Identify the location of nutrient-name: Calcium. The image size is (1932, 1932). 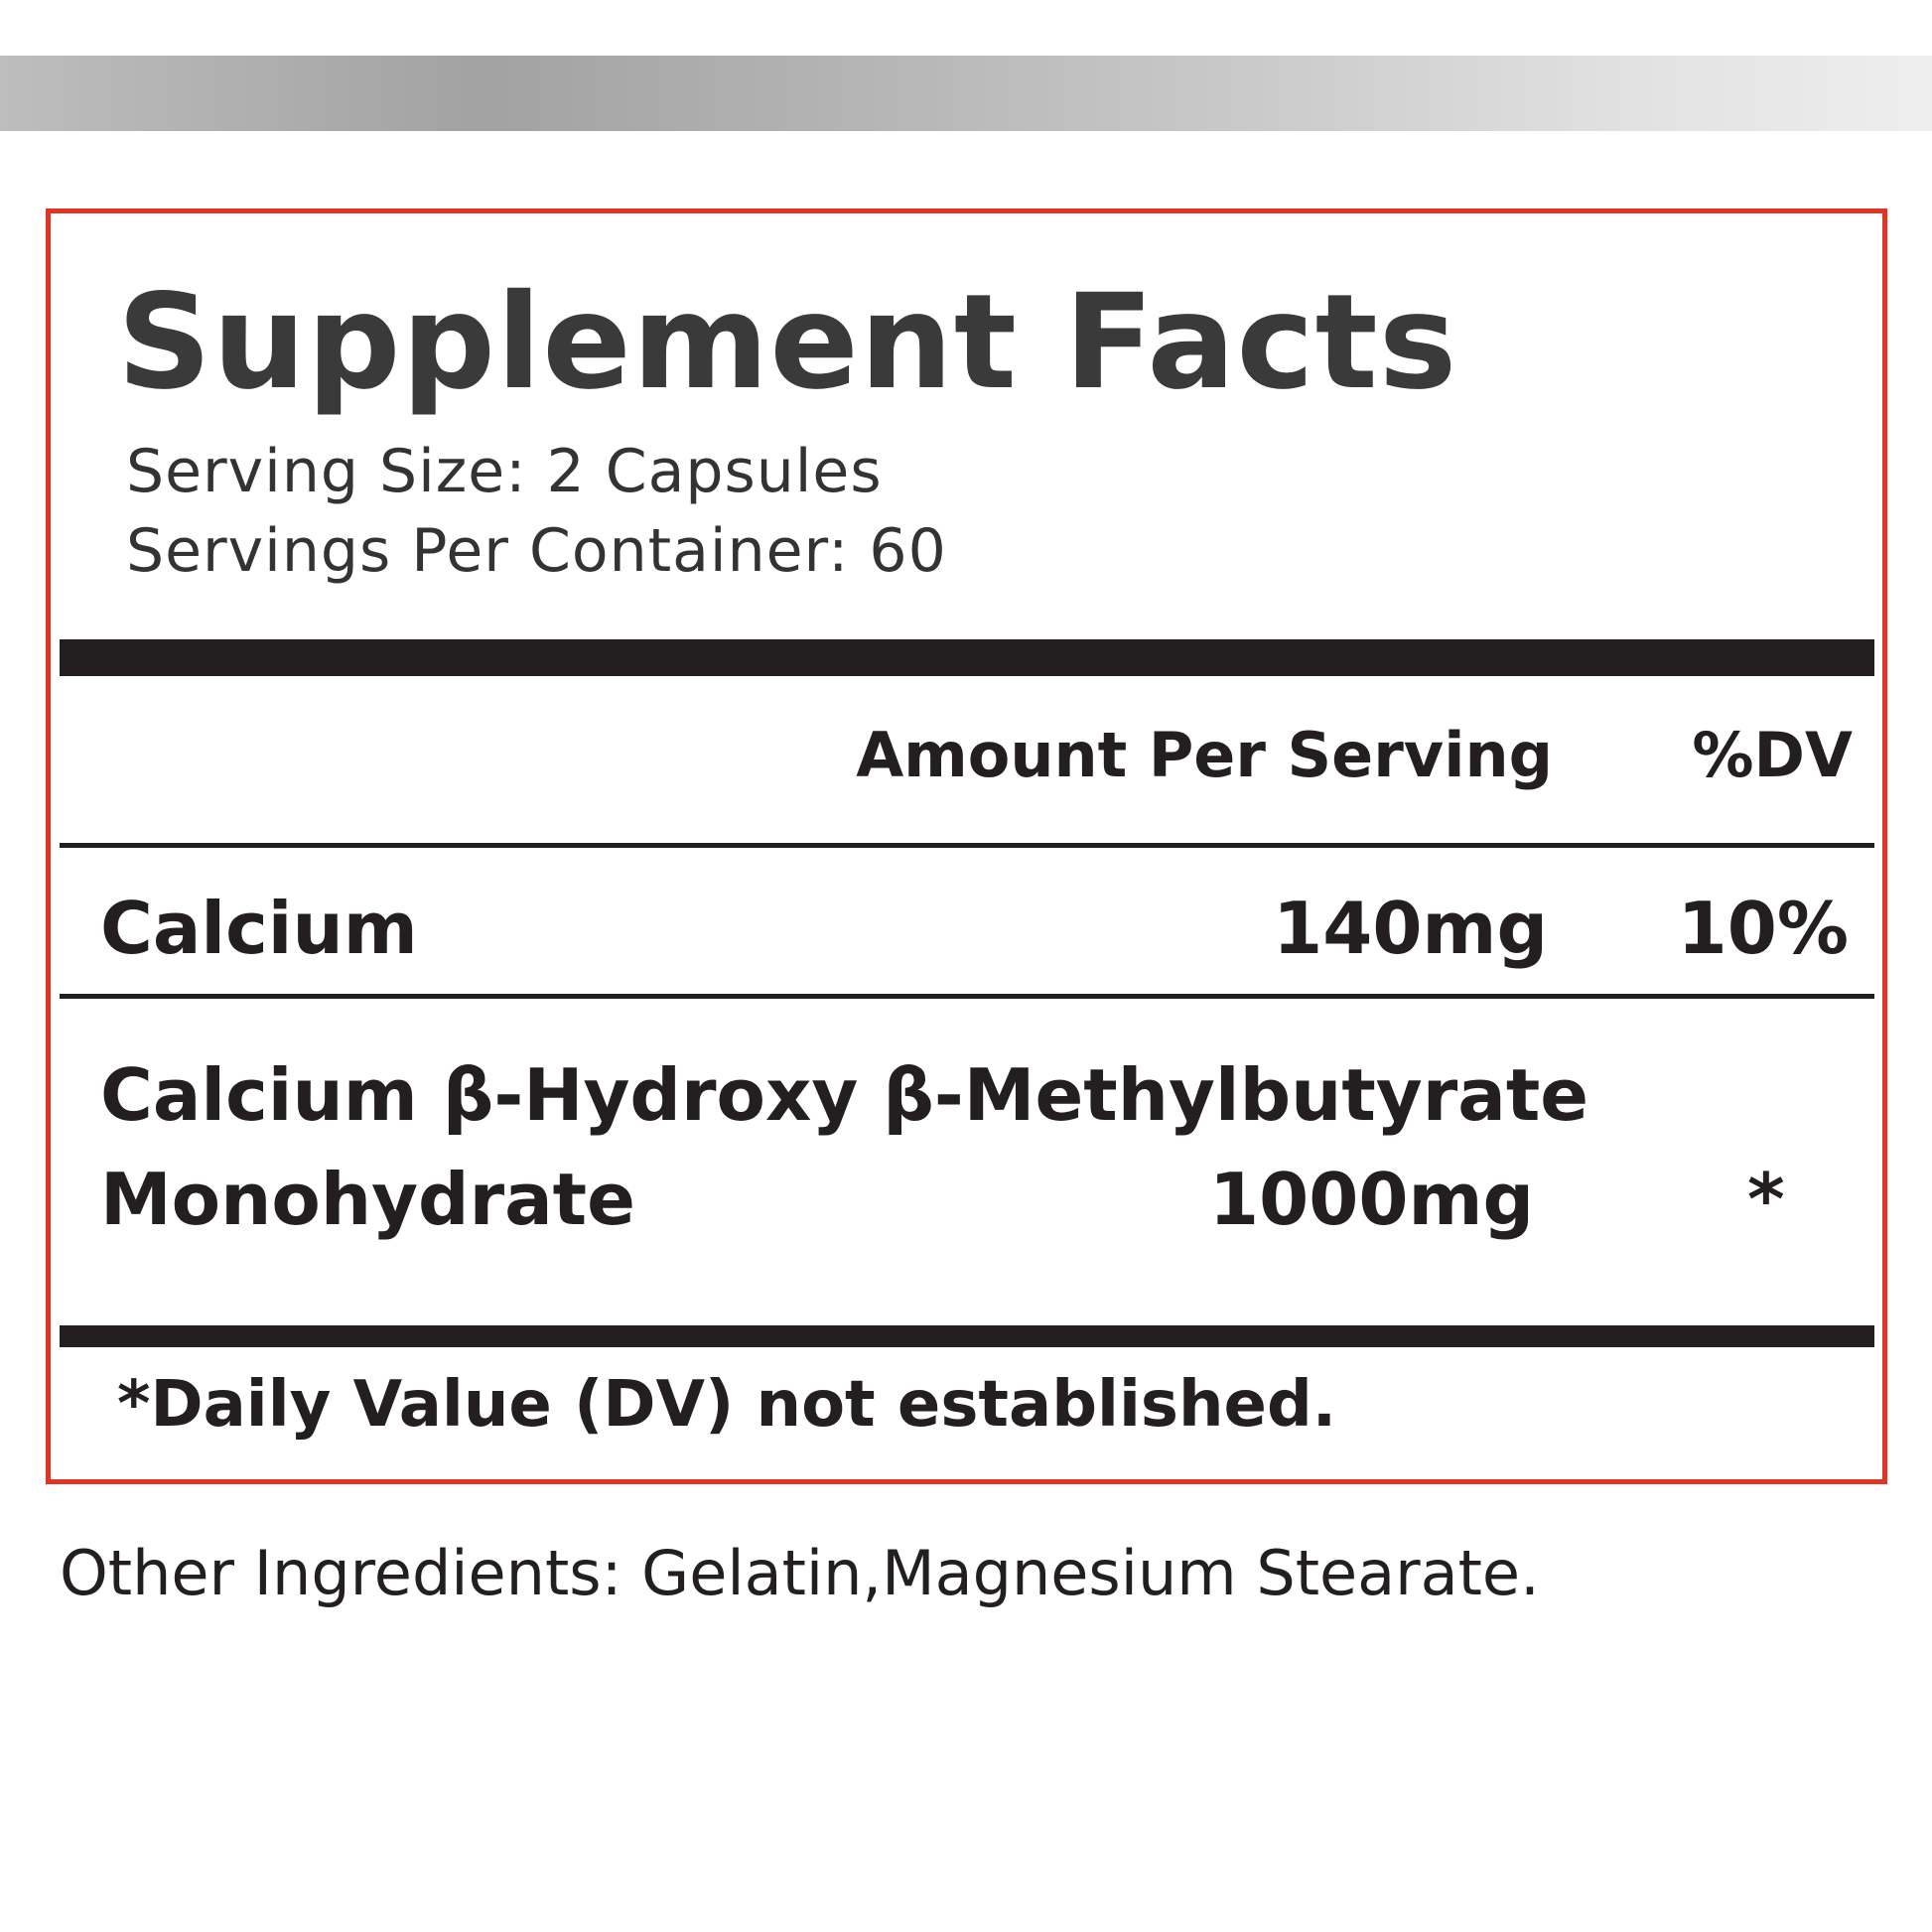
(259, 929).